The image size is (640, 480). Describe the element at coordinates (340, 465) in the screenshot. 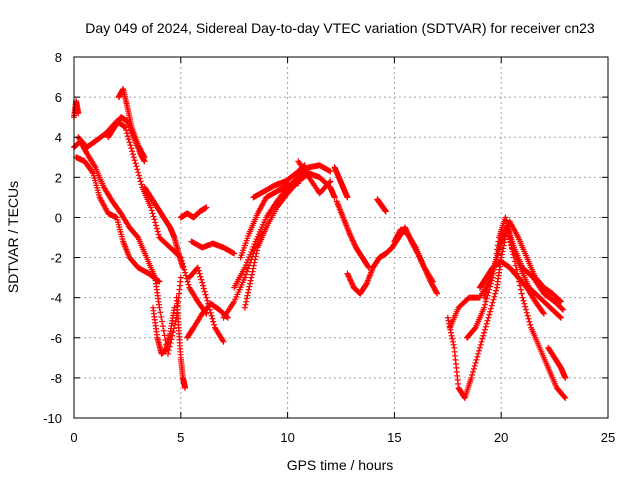

I see `x-axis-label: GPS time / hours` at that location.